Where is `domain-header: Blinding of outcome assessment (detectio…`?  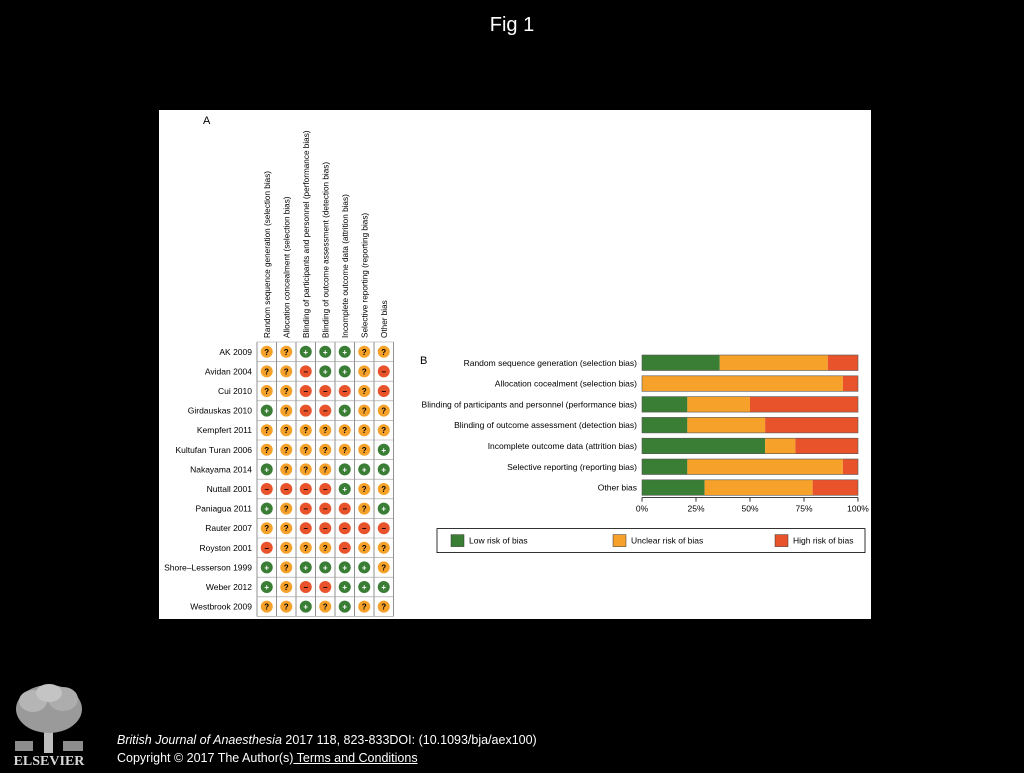
domain-header: Blinding of outcome assessment (detectio… is located at coordinates (325, 250).